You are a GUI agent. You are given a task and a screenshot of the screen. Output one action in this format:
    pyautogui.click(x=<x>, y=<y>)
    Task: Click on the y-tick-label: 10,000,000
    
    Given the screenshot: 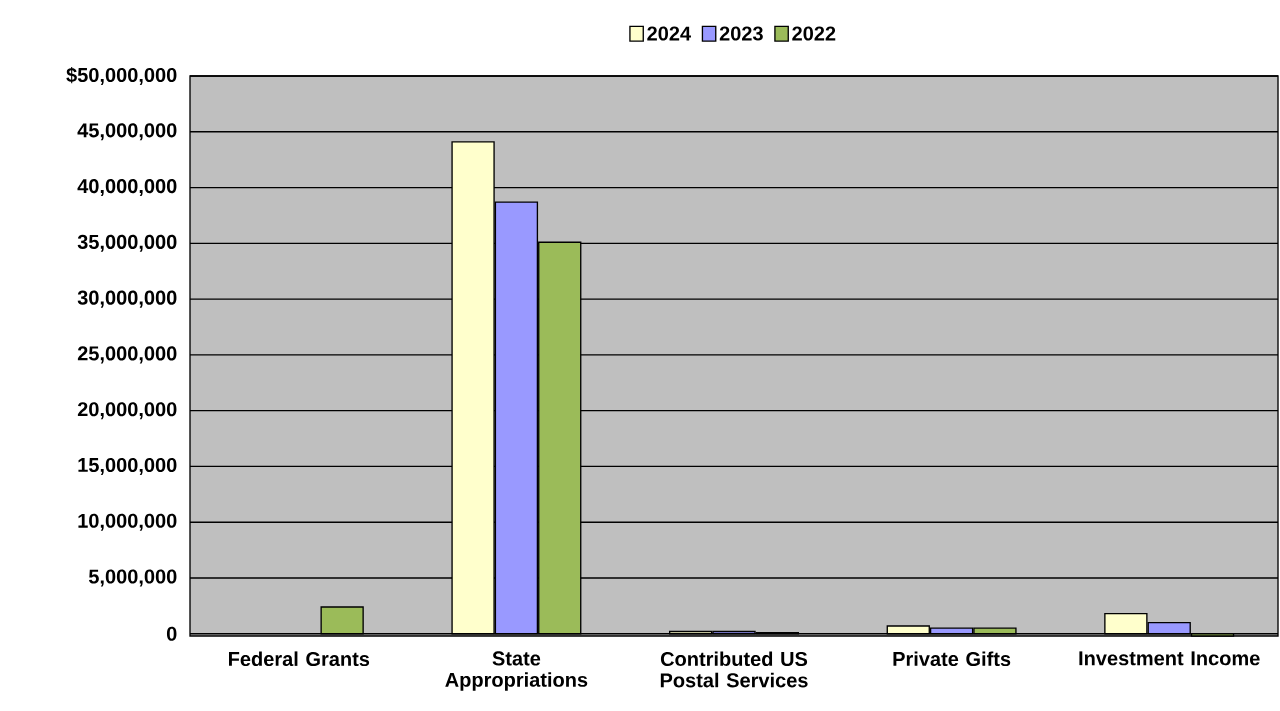 What is the action you would take?
    pyautogui.click(x=127, y=522)
    